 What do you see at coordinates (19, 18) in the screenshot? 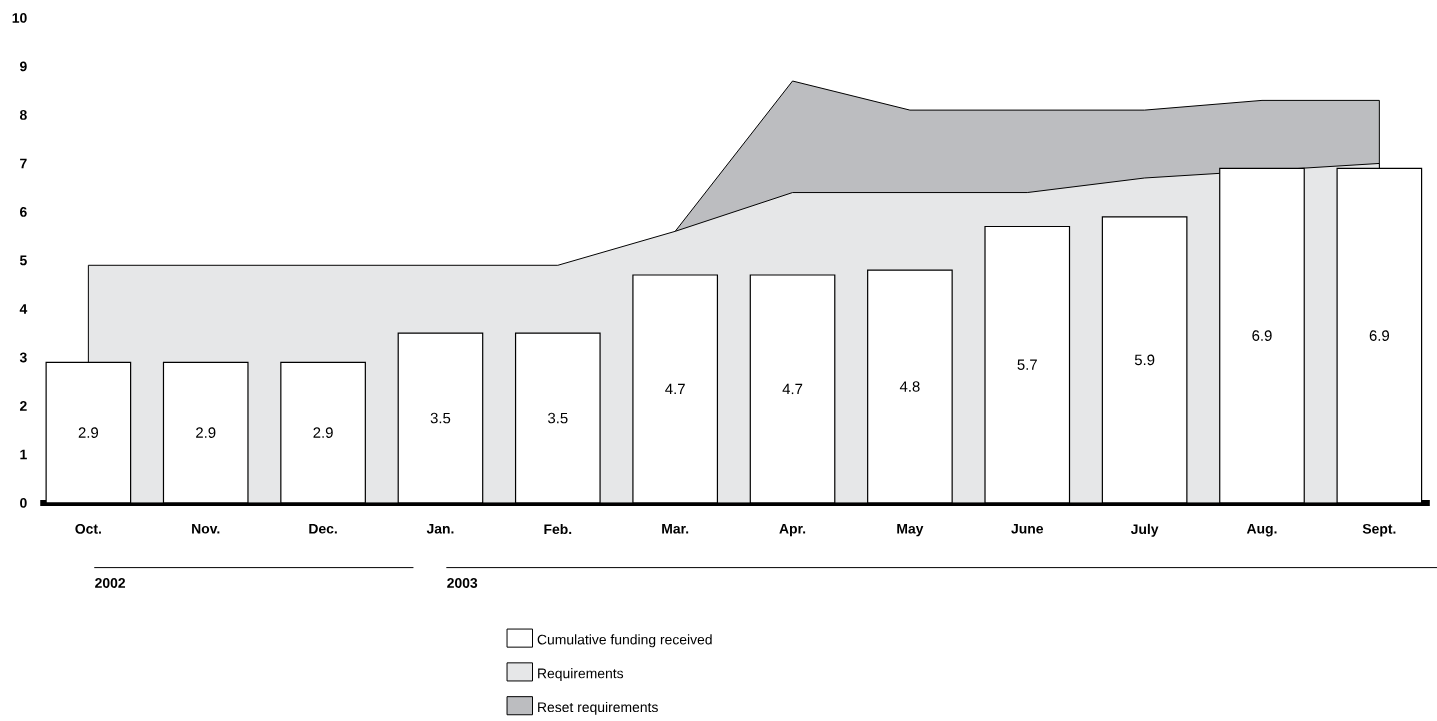
I see `y-tick-label: 10` at bounding box center [19, 18].